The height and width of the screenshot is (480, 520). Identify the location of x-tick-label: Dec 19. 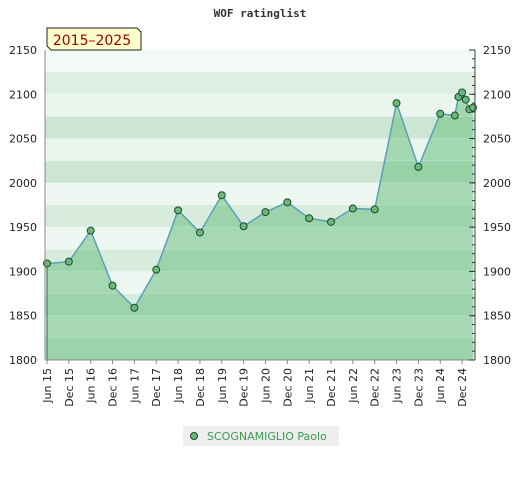
(244, 387).